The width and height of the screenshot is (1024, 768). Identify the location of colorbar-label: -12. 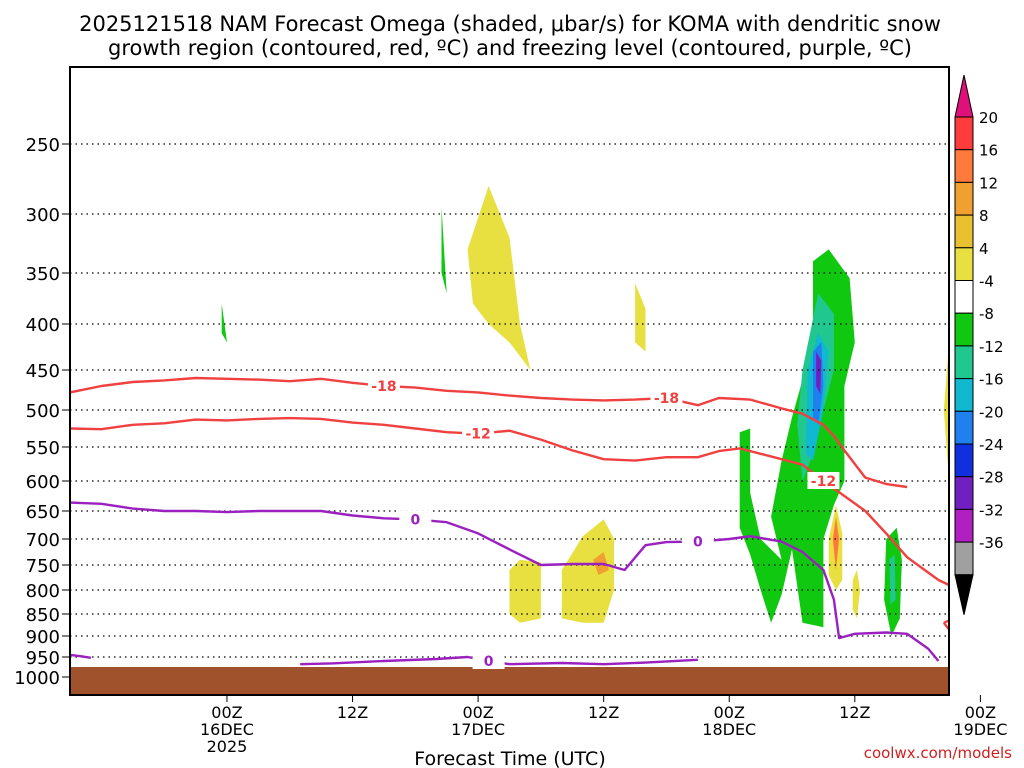
(991, 347).